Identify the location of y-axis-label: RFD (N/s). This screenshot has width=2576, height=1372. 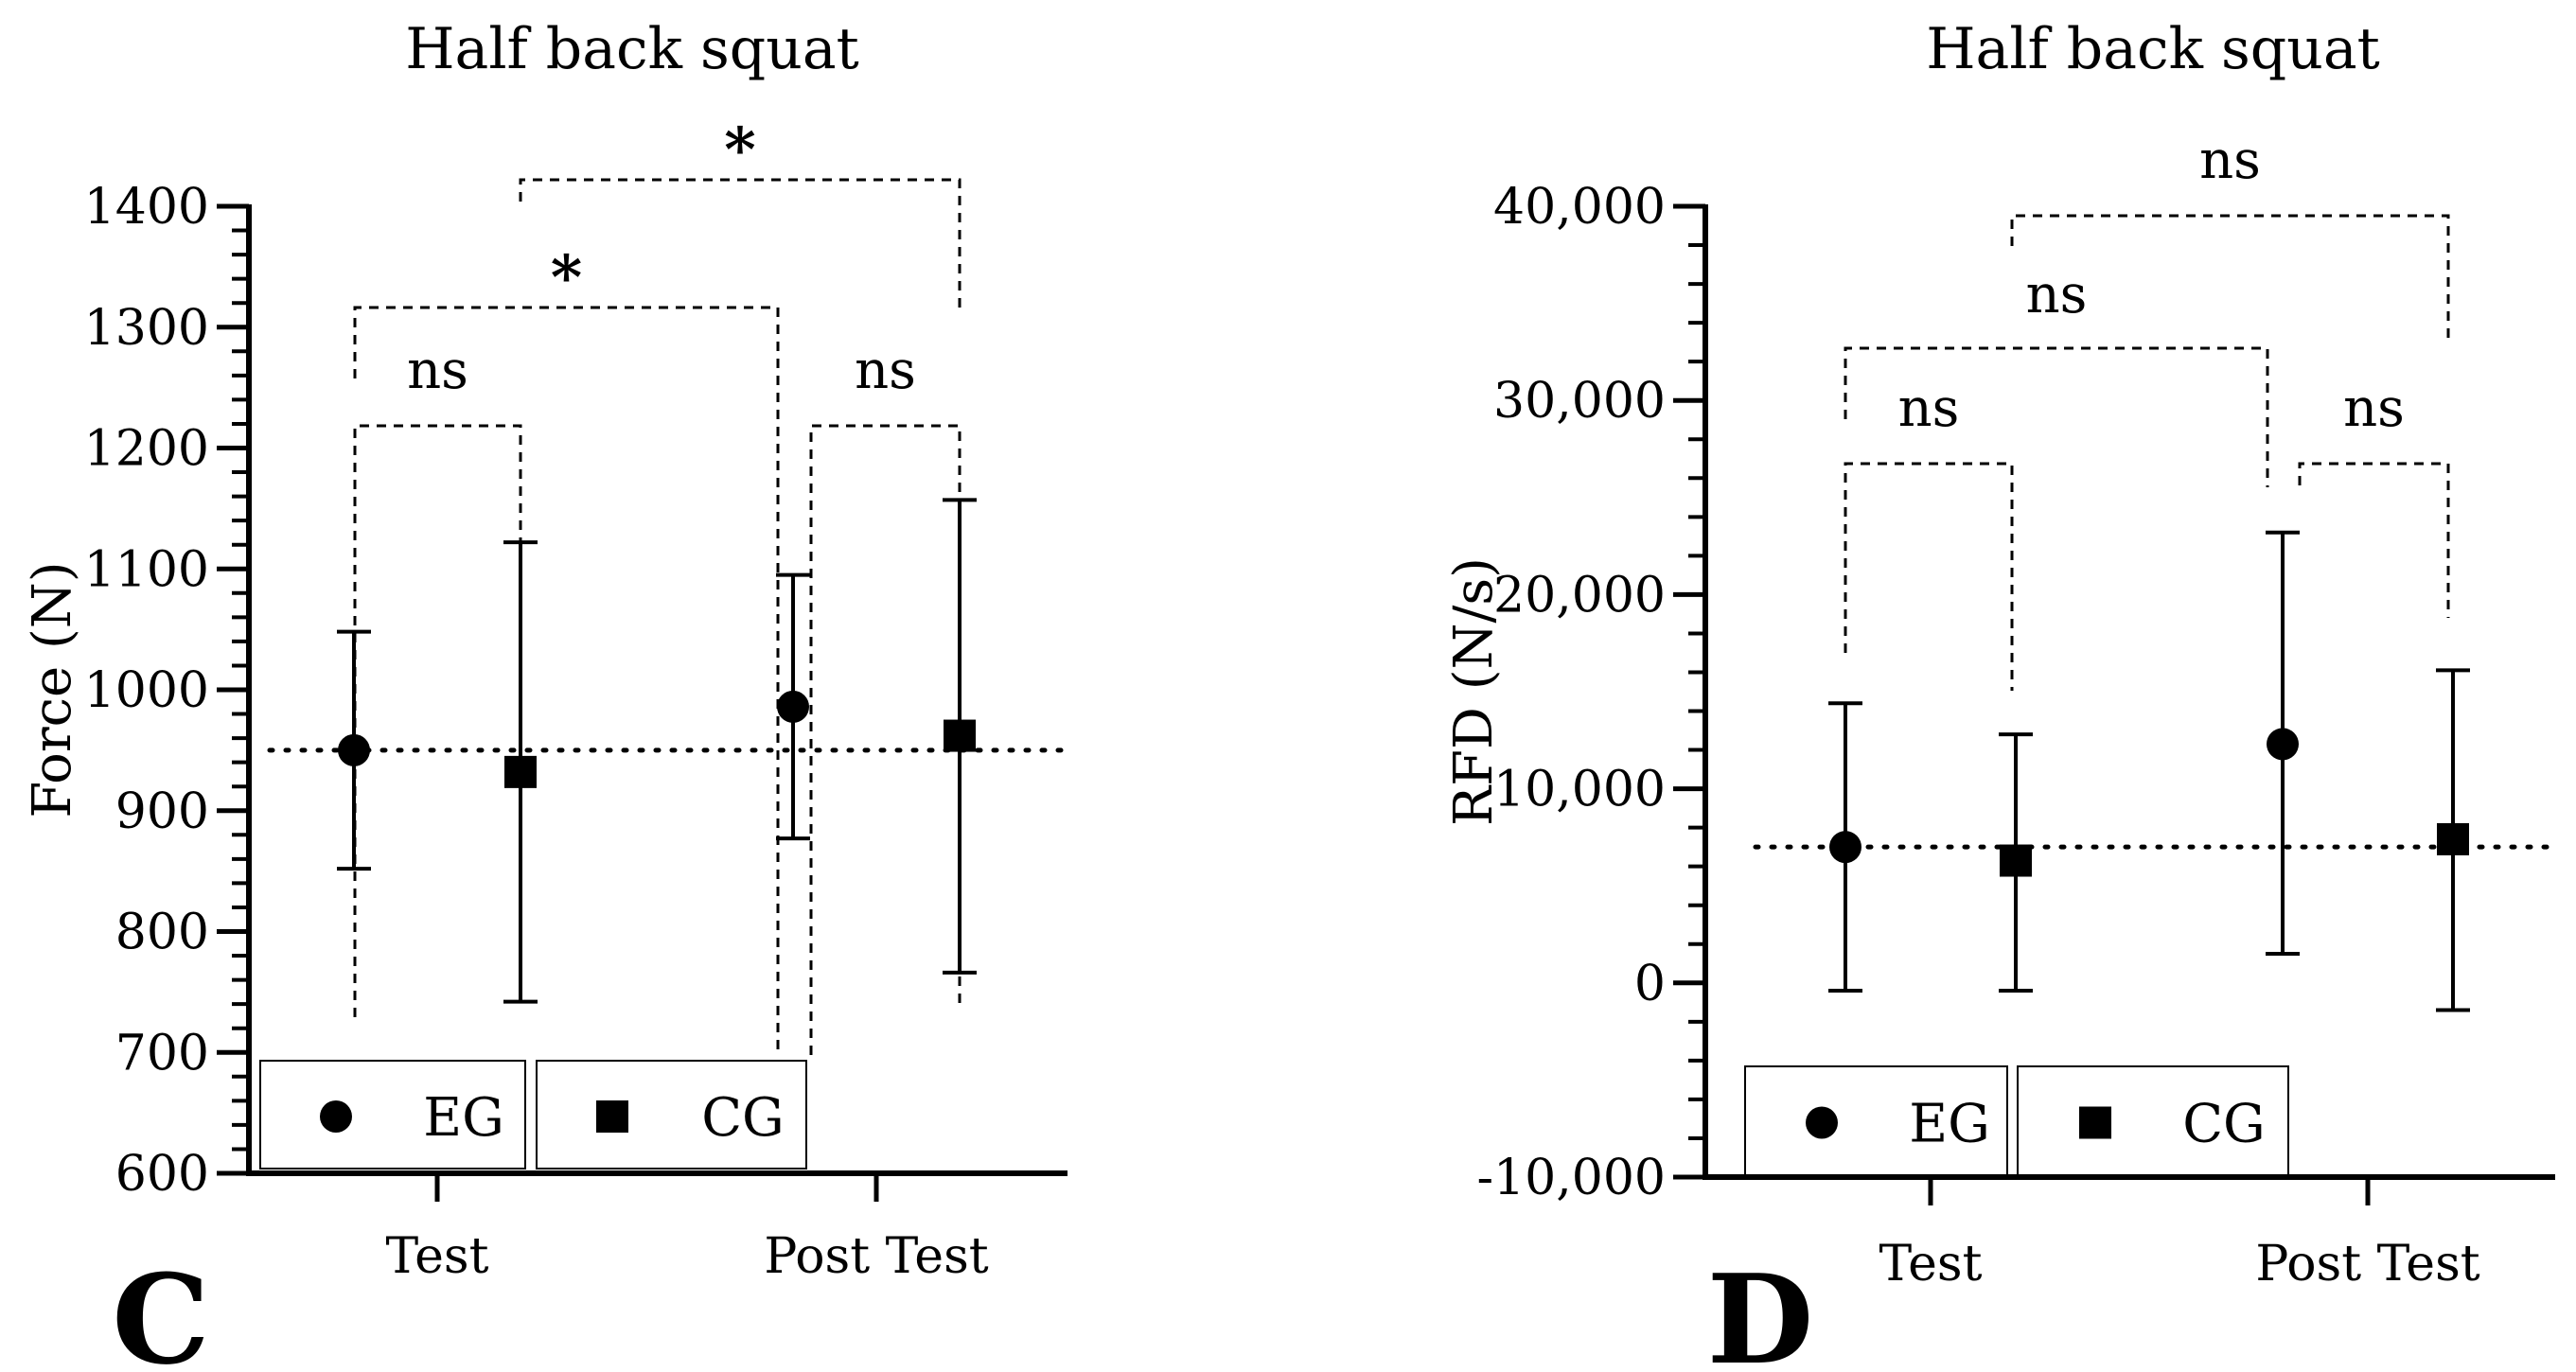
(1474, 691).